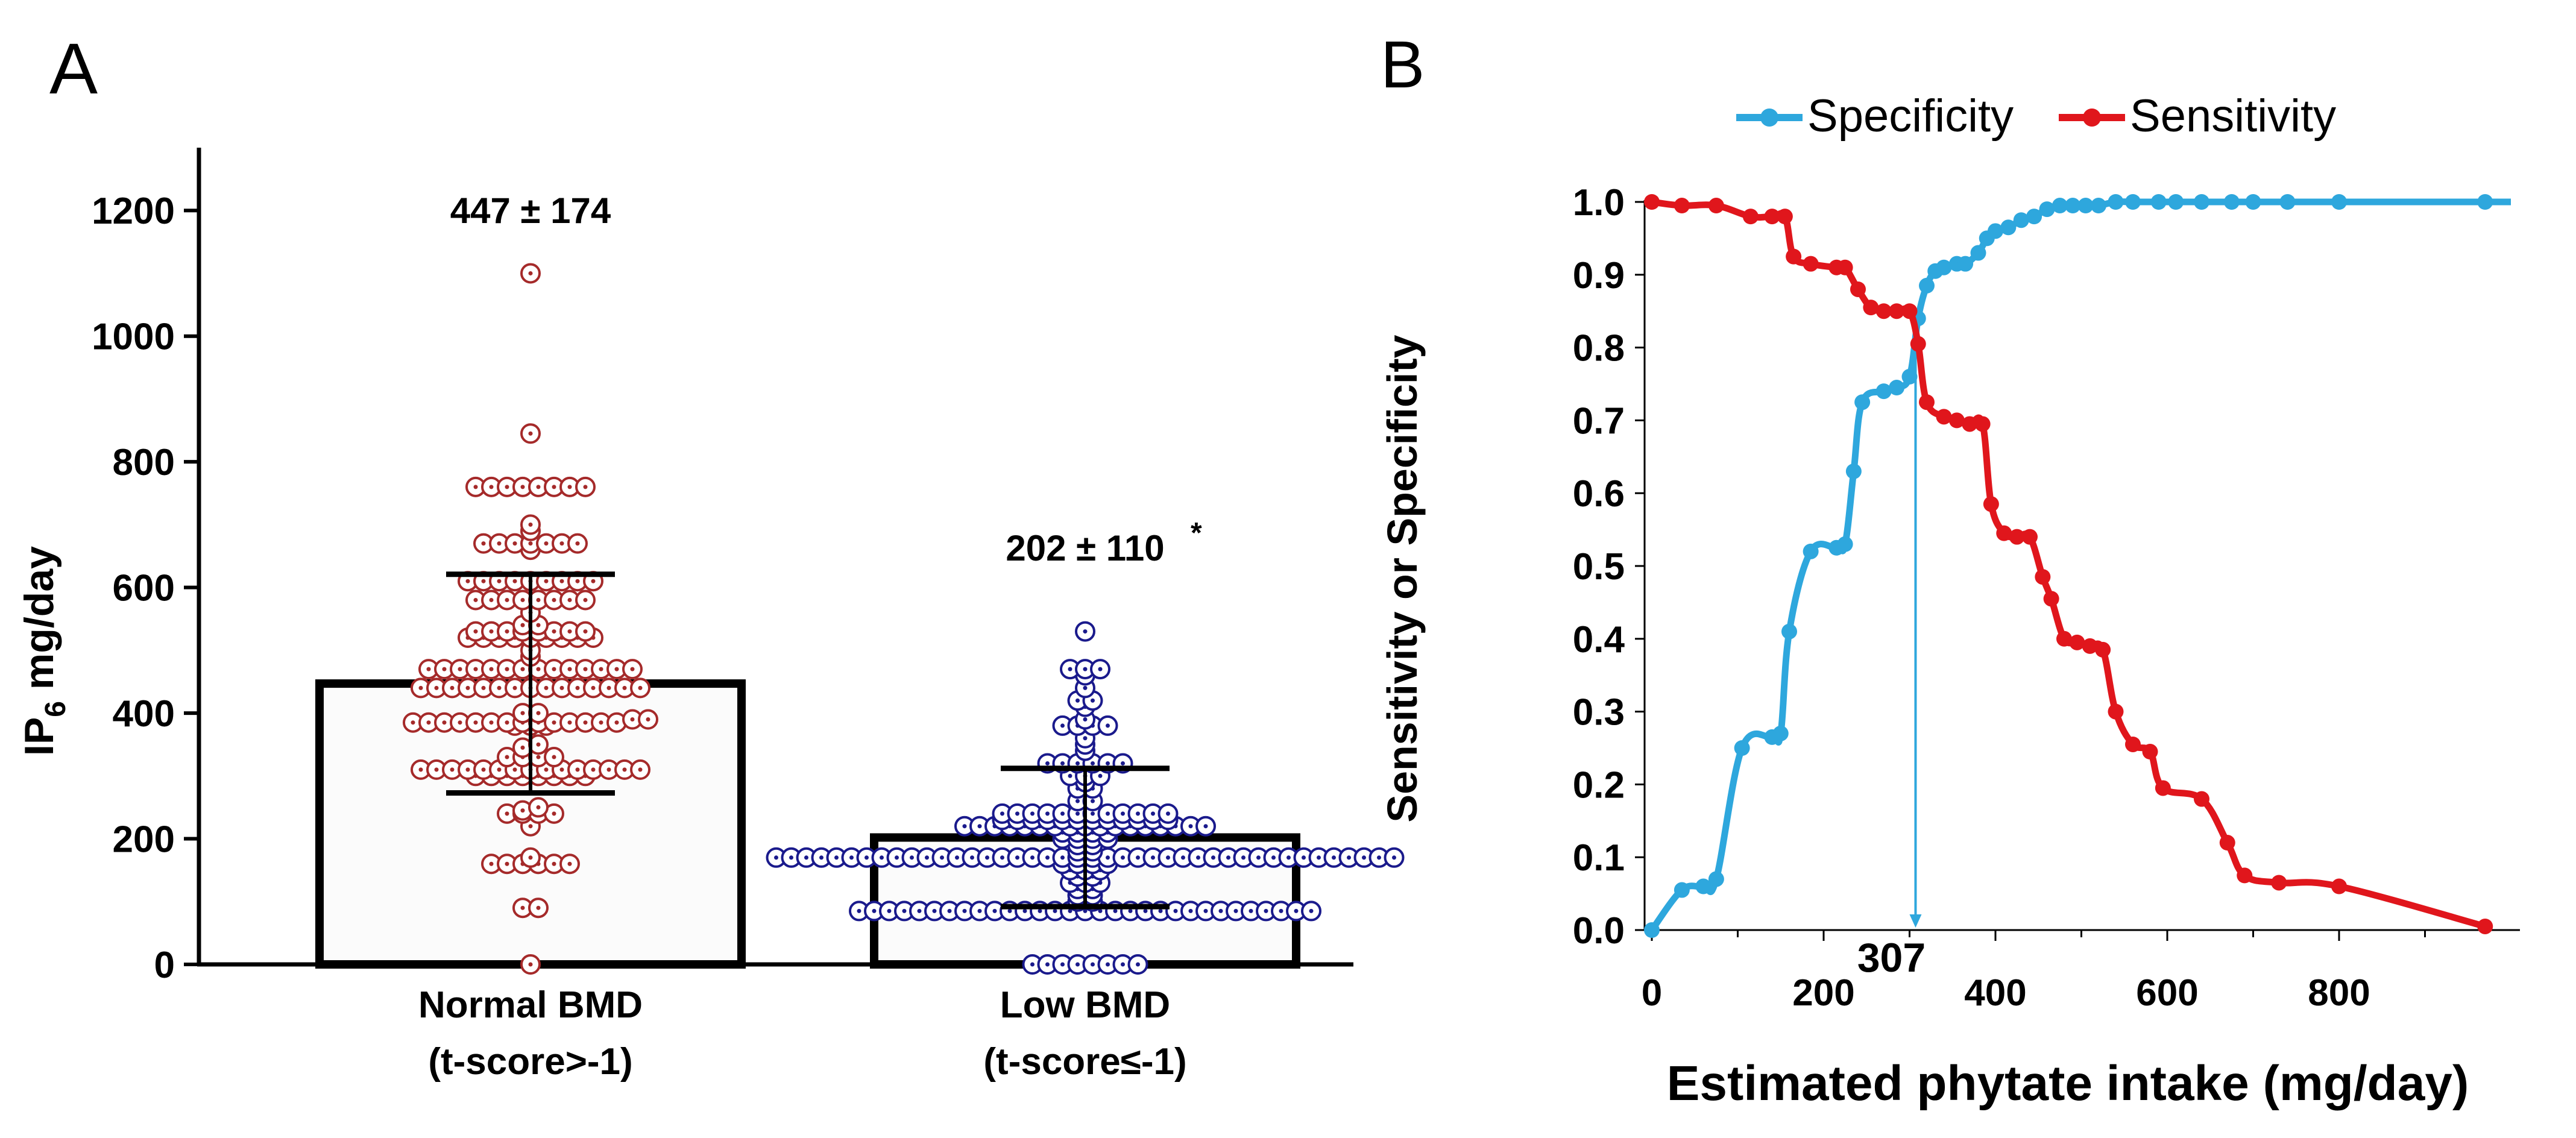 This screenshot has height=1138, width=2576. I want to click on category-sublabel-low: (t-score≤-1), so click(1084, 1062).